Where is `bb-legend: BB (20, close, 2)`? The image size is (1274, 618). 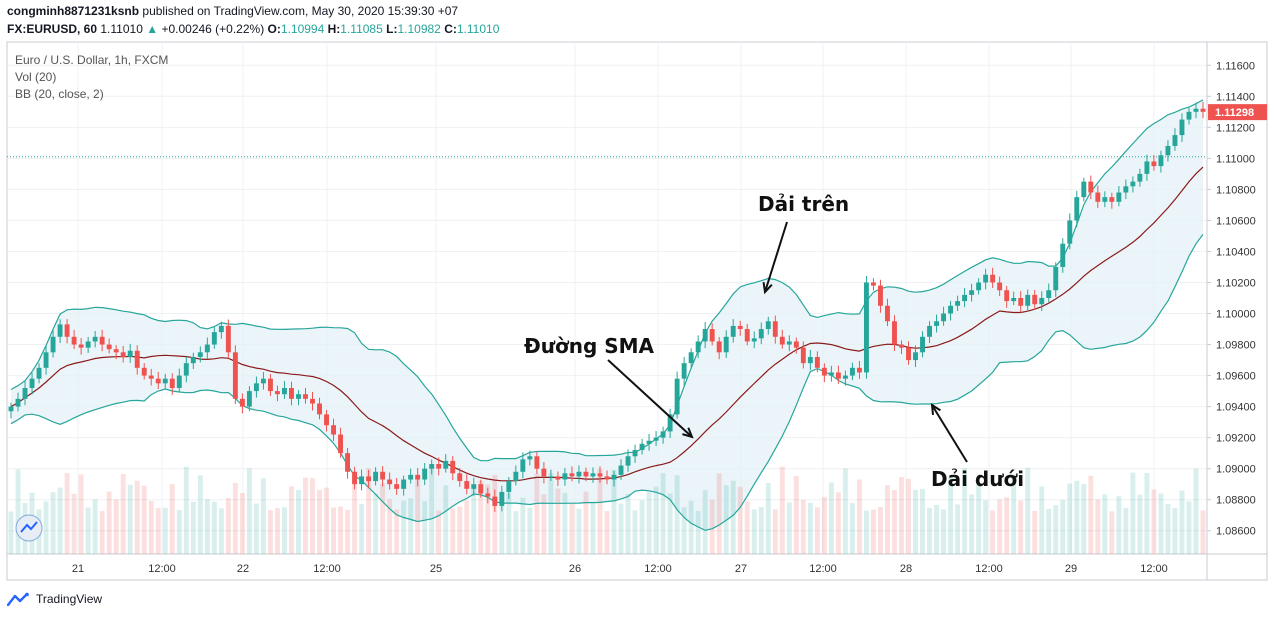 bb-legend: BB (20, close, 2) is located at coordinates (59, 94).